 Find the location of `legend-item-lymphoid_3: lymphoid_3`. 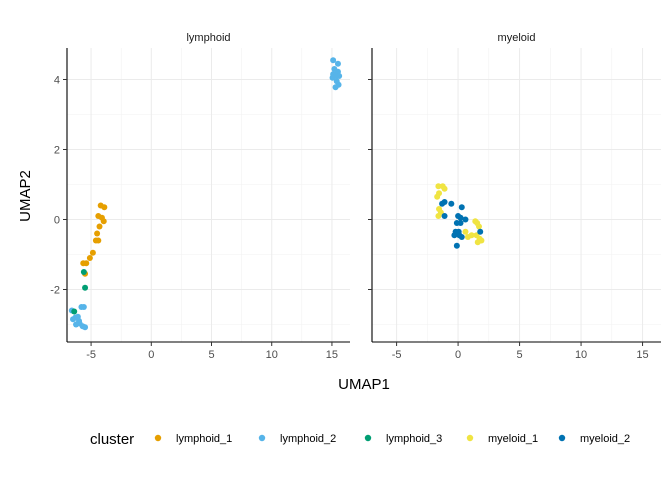

legend-item-lymphoid_3: lymphoid_3 is located at coordinates (403, 439).